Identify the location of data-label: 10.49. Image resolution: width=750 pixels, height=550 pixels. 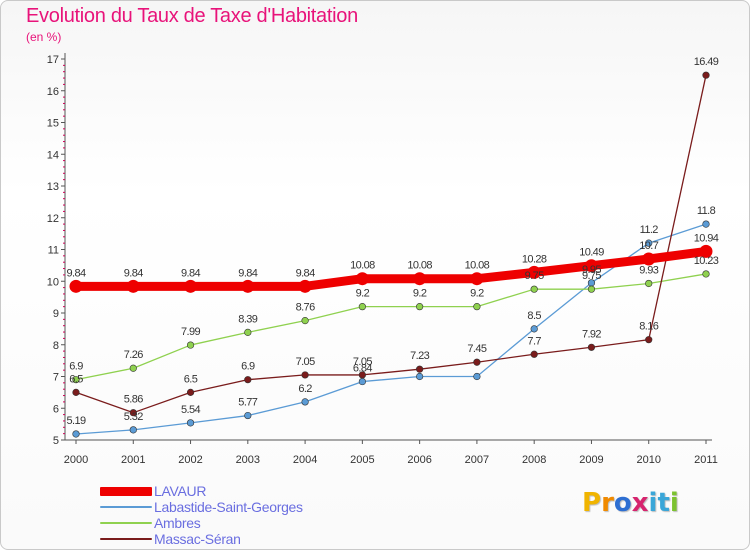
(591, 253).